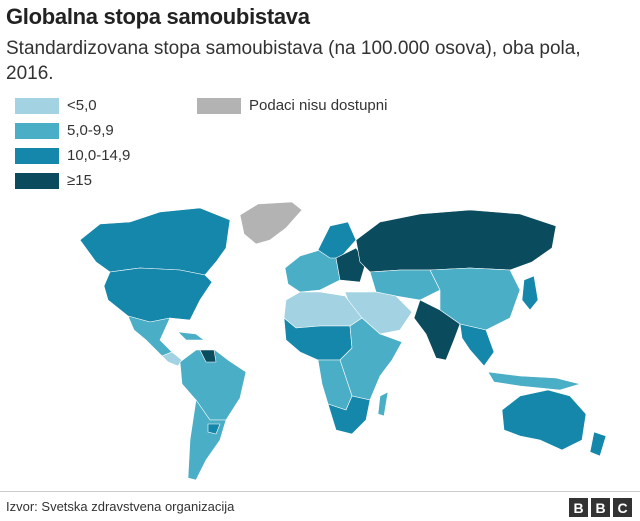 The height and width of the screenshot is (521, 640). I want to click on legend-item: ≥15, so click(53, 180).